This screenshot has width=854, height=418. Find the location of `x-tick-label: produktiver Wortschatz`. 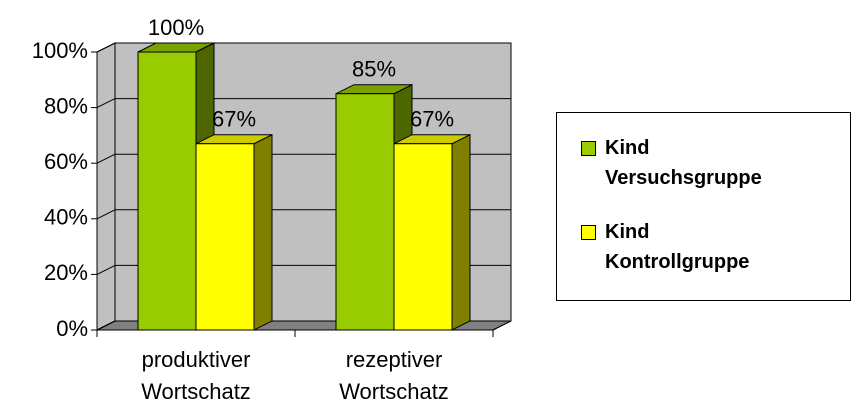

x-tick-label: produktiver Wortschatz is located at coordinates (196, 375).